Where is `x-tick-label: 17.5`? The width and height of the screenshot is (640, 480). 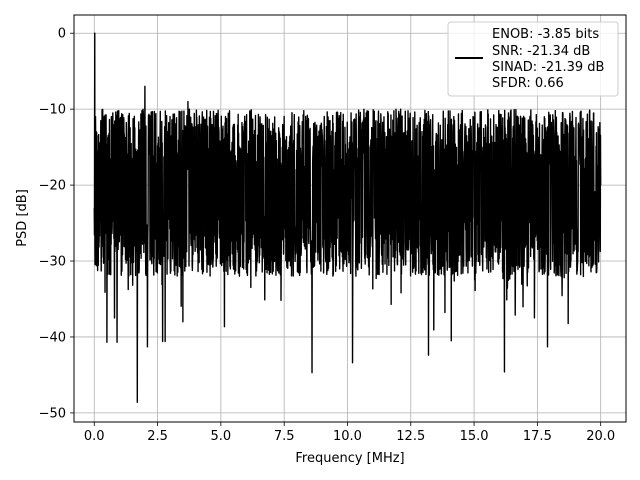
x-tick-label: 17.5 is located at coordinates (537, 436).